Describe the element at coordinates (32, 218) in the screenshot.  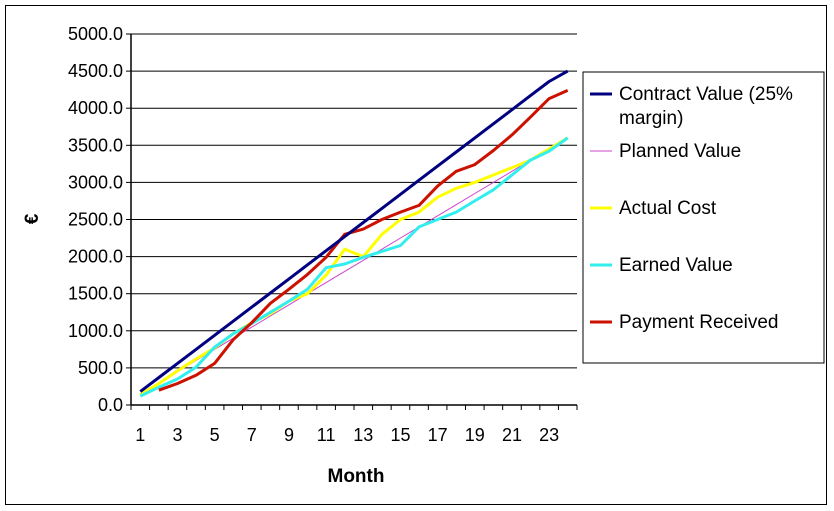
I see `y-axis-label: €` at that location.